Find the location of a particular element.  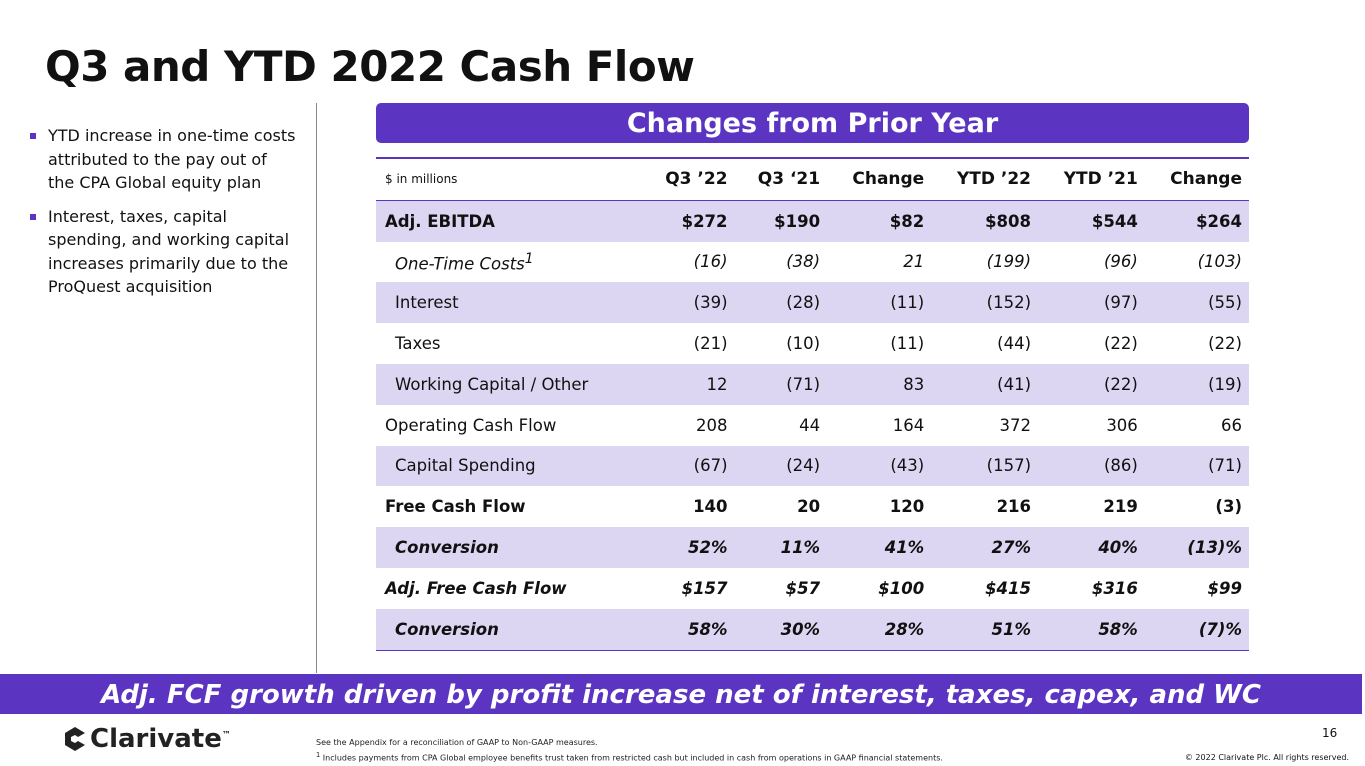

column-header: YTD ’22 is located at coordinates (985, 178).